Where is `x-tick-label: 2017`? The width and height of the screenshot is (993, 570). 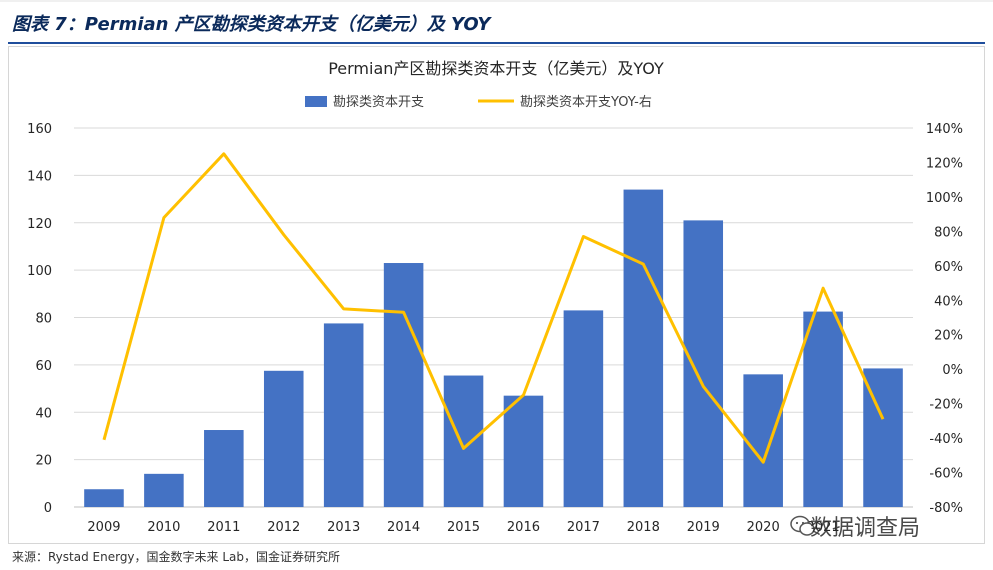
x-tick-label: 2017 is located at coordinates (583, 527).